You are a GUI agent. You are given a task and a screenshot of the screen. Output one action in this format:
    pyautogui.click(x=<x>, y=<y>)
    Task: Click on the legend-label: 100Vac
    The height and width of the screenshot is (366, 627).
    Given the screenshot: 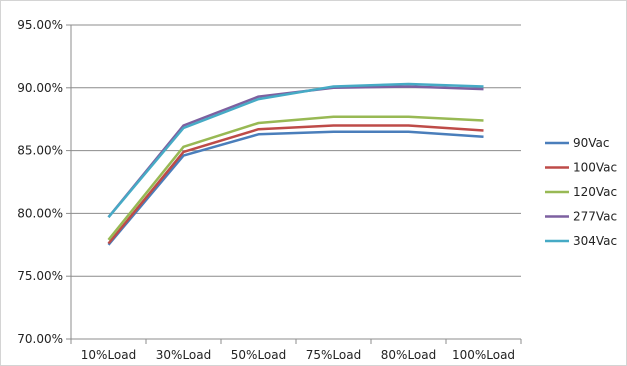 What is the action you would take?
    pyautogui.click(x=595, y=168)
    